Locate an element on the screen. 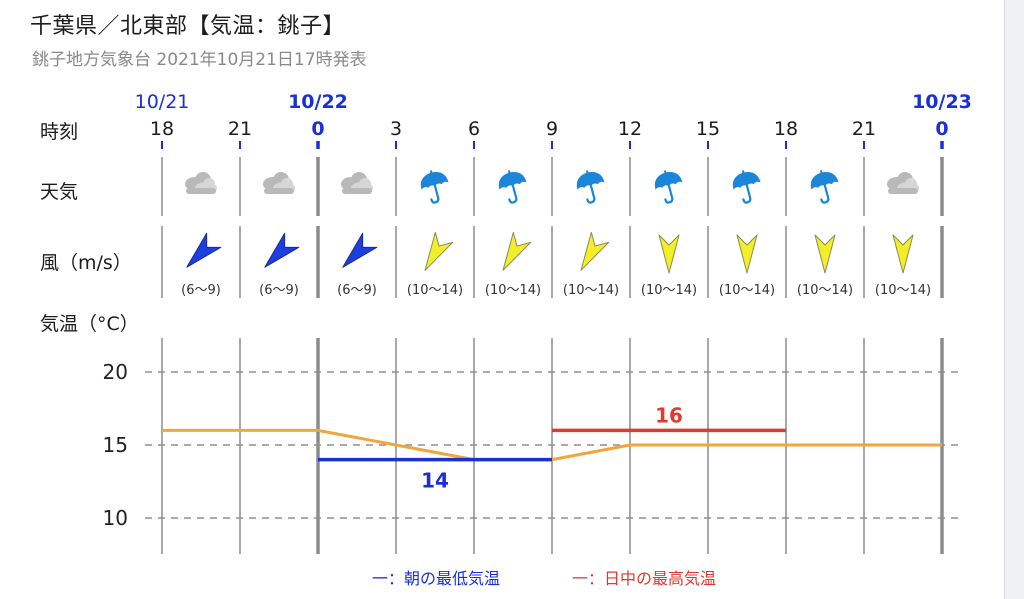 This screenshot has height=599, width=1024. hour-label: 3 is located at coordinates (396, 129).